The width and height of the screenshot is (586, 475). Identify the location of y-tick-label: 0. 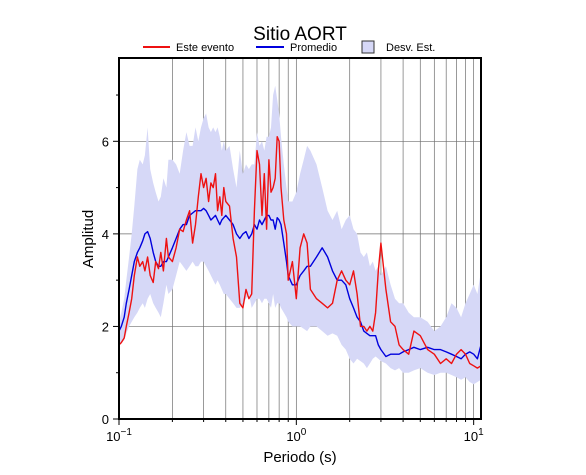
(105, 419).